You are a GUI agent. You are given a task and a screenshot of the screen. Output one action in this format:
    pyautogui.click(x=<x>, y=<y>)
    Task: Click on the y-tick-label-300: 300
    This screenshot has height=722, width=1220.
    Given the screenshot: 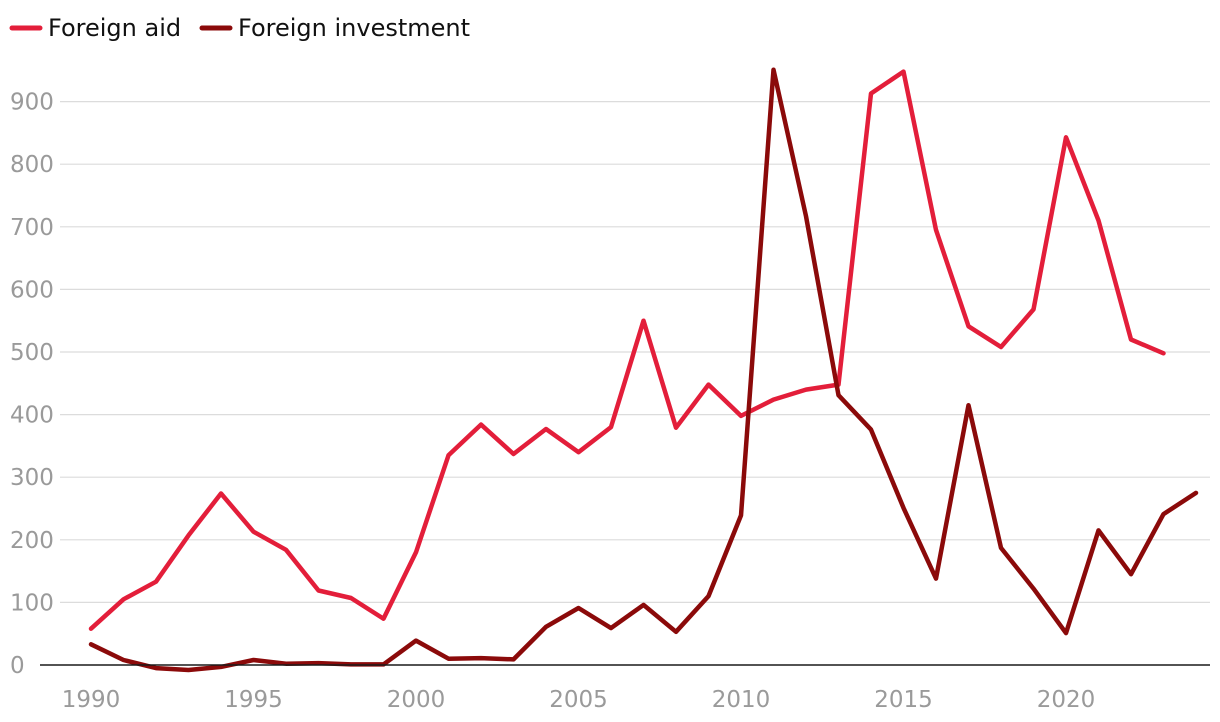 What is the action you would take?
    pyautogui.click(x=32, y=478)
    